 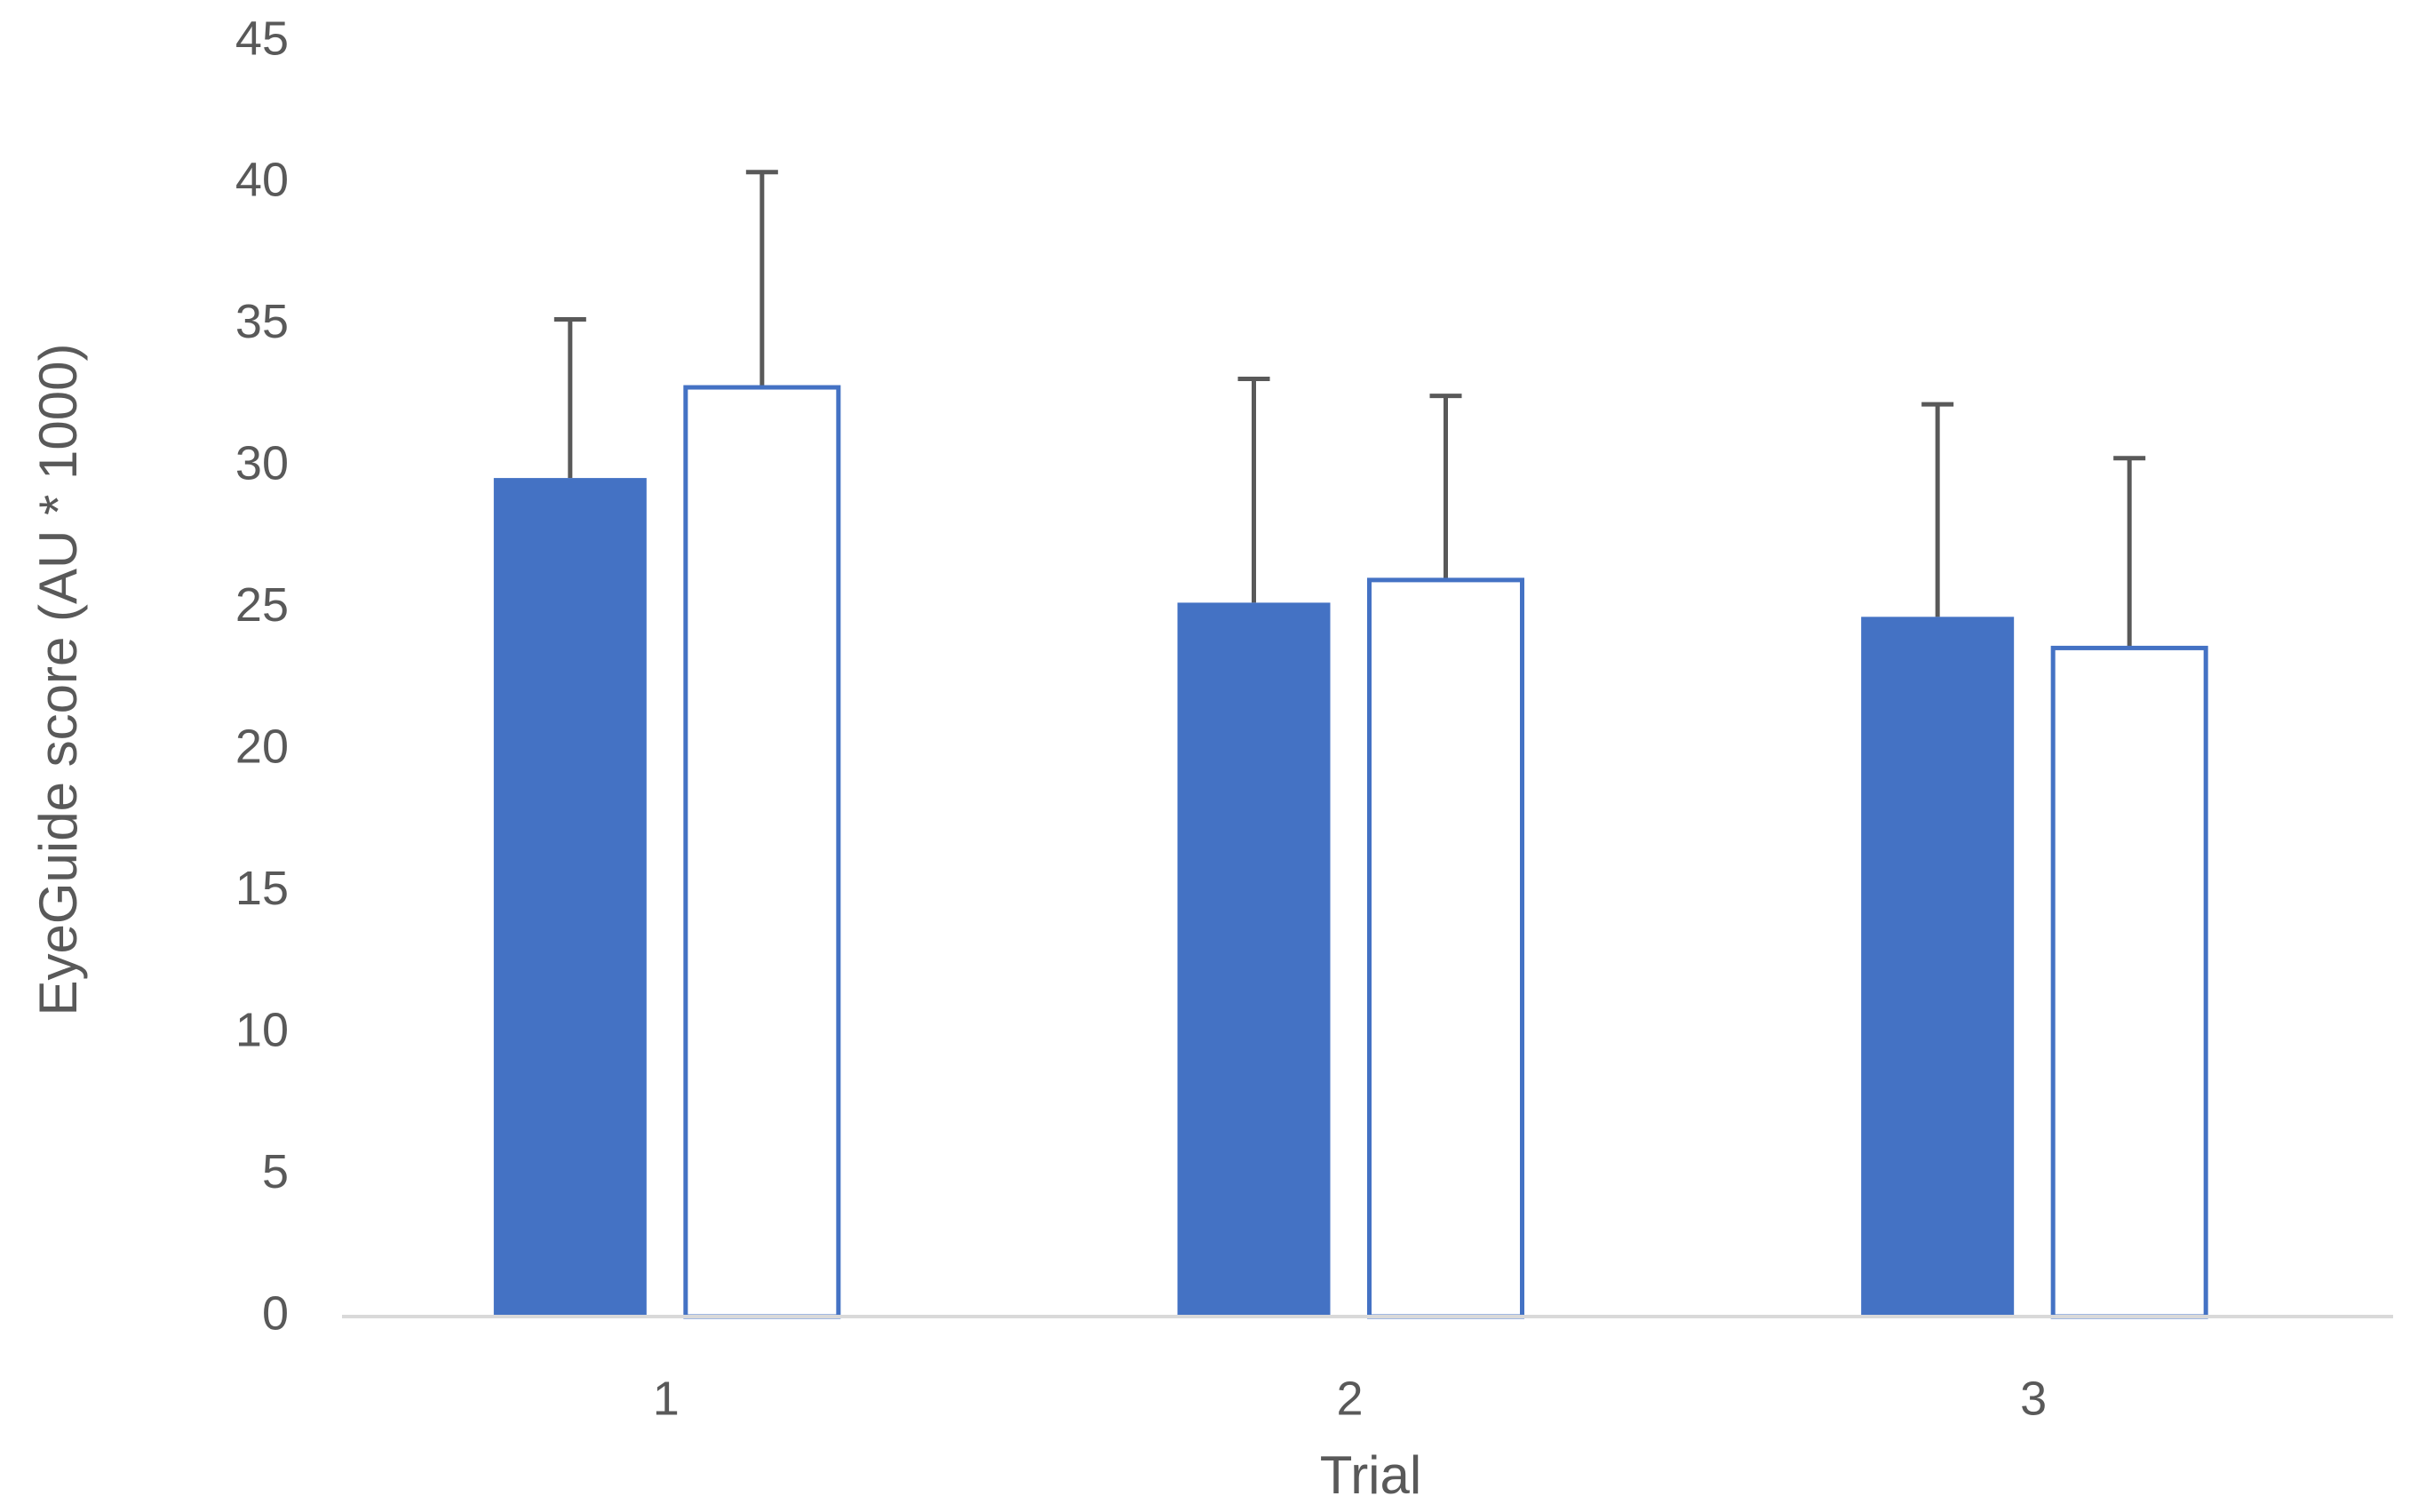 What do you see at coordinates (275, 1313) in the screenshot?
I see `y-tick-label: 0` at bounding box center [275, 1313].